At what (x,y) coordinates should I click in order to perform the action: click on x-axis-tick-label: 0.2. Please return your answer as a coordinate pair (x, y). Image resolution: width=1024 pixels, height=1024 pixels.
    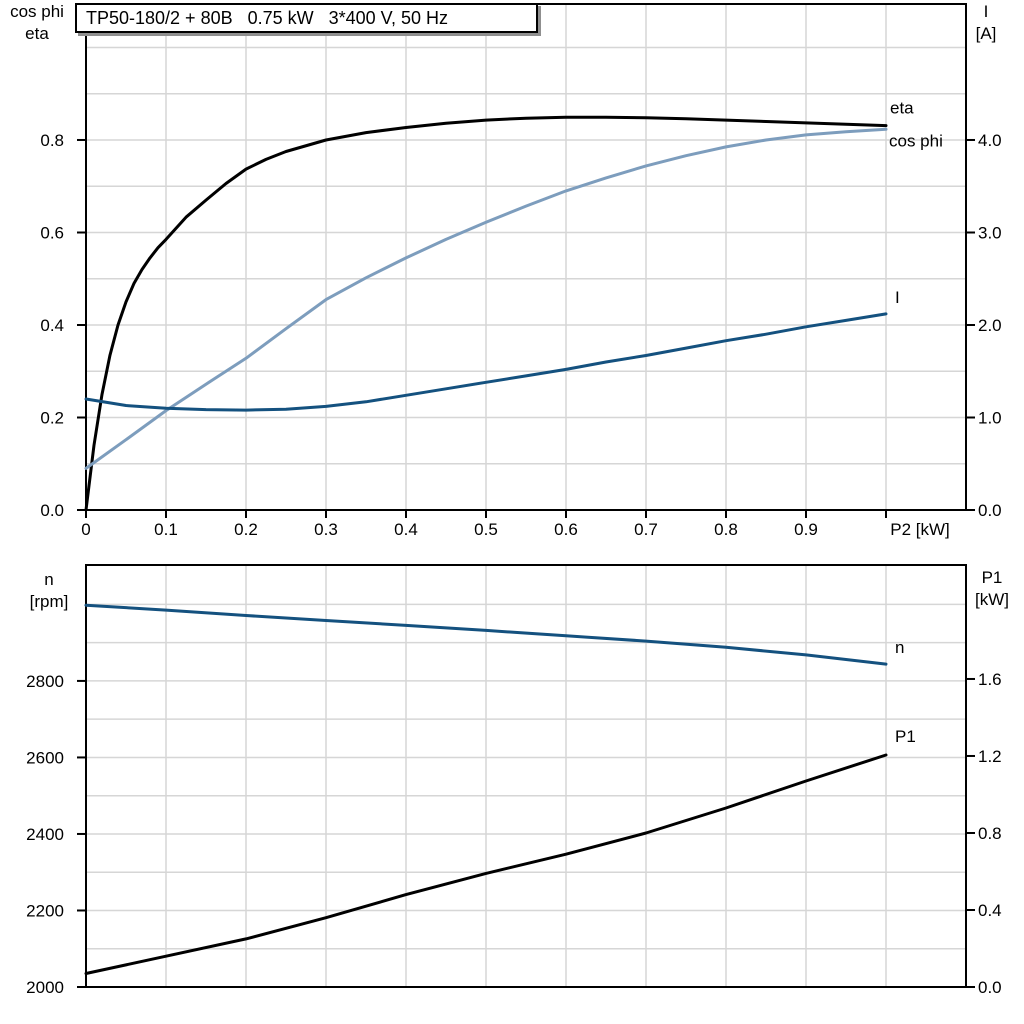
    Looking at the image, I should click on (246, 529).